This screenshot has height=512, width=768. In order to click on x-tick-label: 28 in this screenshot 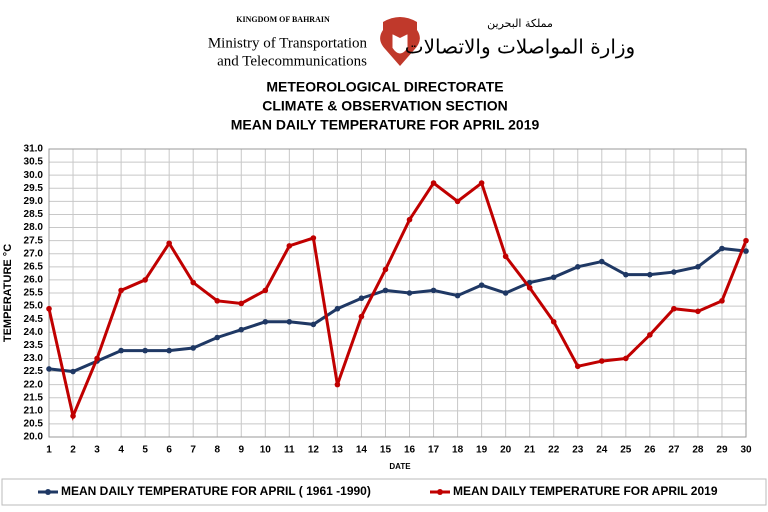, I will do `click(698, 450)`.